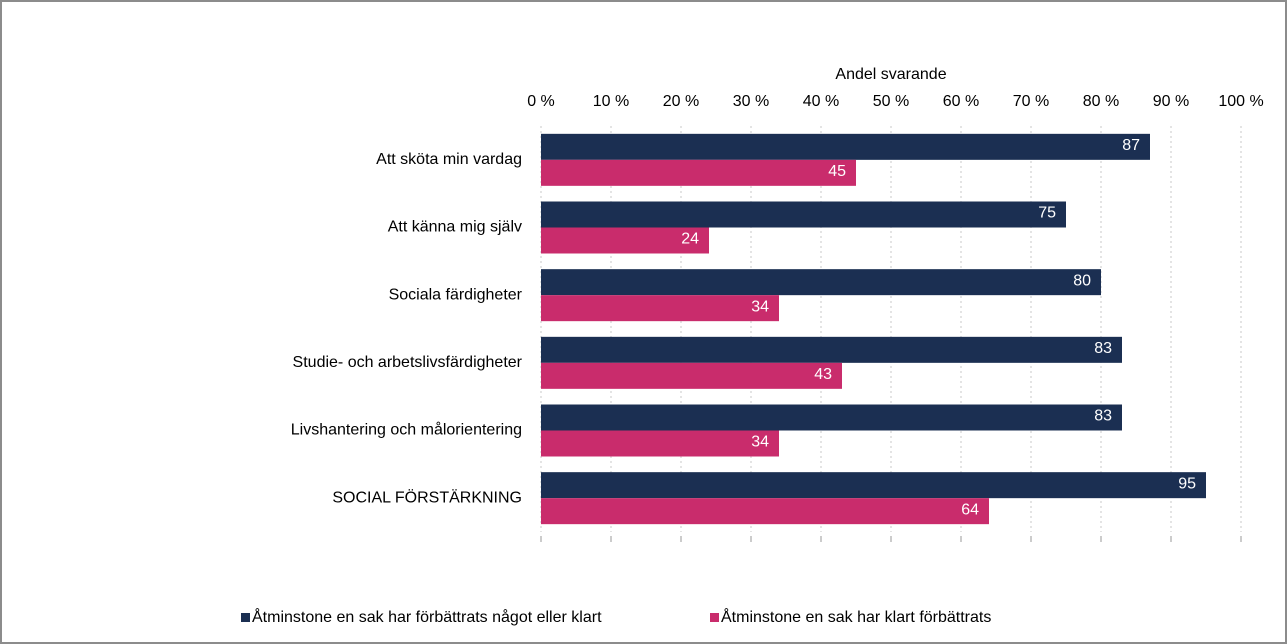 The width and height of the screenshot is (1287, 644). Describe the element at coordinates (427, 497) in the screenshot. I see `y-tick-label: SOCIAL FÖRSTÄRKNING` at that location.